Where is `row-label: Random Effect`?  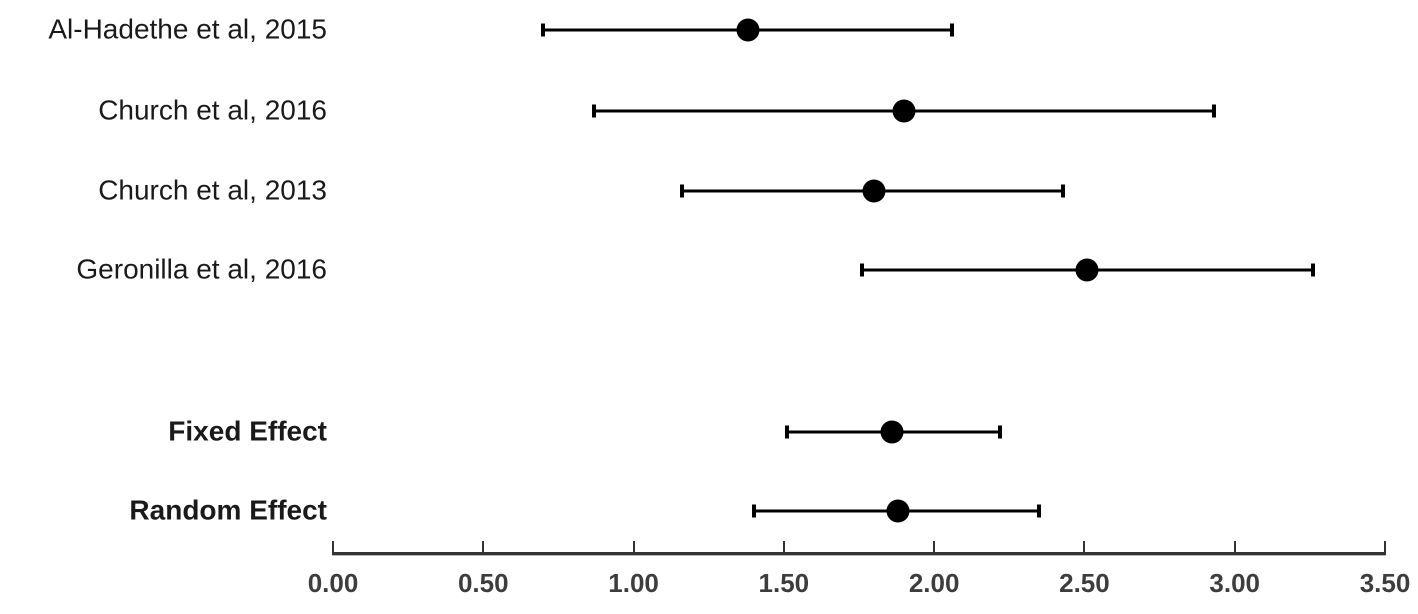
row-label: Random Effect is located at coordinates (228, 510).